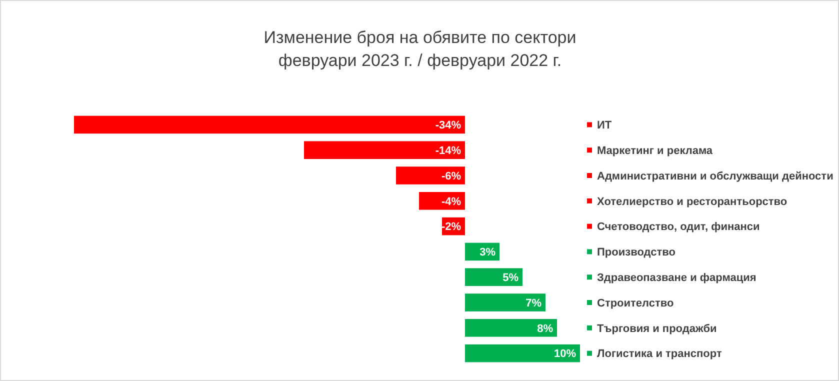 This screenshot has width=839, height=381. What do you see at coordinates (448, 126) in the screenshot?
I see `data-label: -34%` at bounding box center [448, 126].